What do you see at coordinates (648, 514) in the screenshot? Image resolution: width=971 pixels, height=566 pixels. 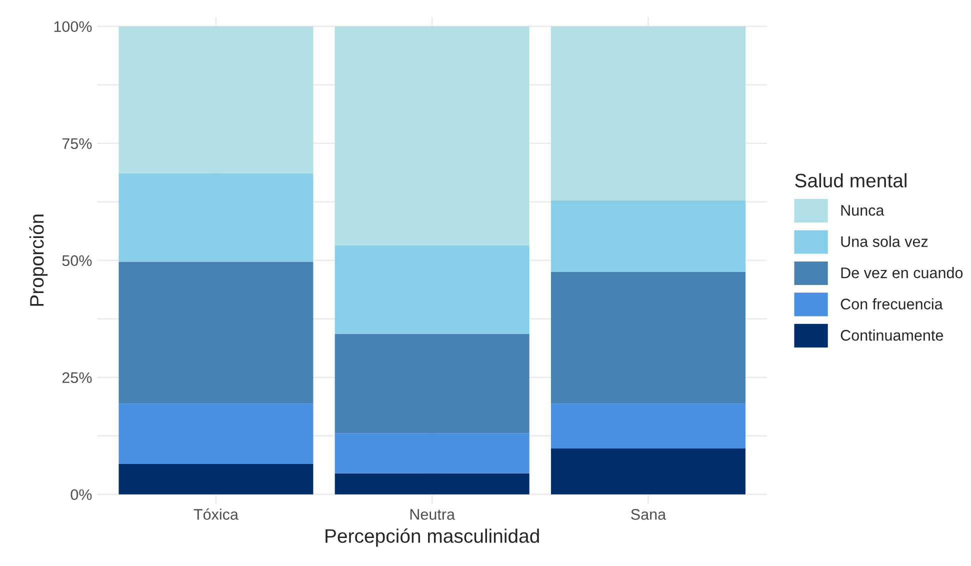 I see `x-tick-label: Sana` at bounding box center [648, 514].